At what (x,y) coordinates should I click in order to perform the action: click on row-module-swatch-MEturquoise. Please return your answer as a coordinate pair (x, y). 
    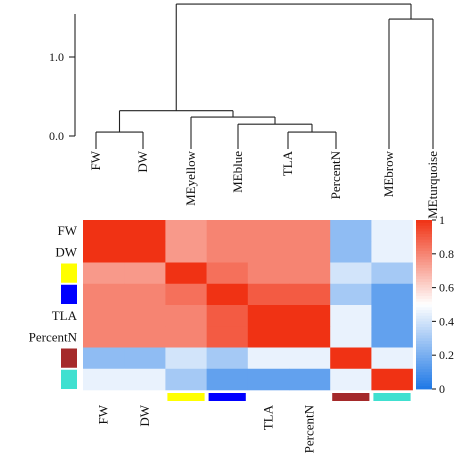
    Looking at the image, I should click on (69, 379).